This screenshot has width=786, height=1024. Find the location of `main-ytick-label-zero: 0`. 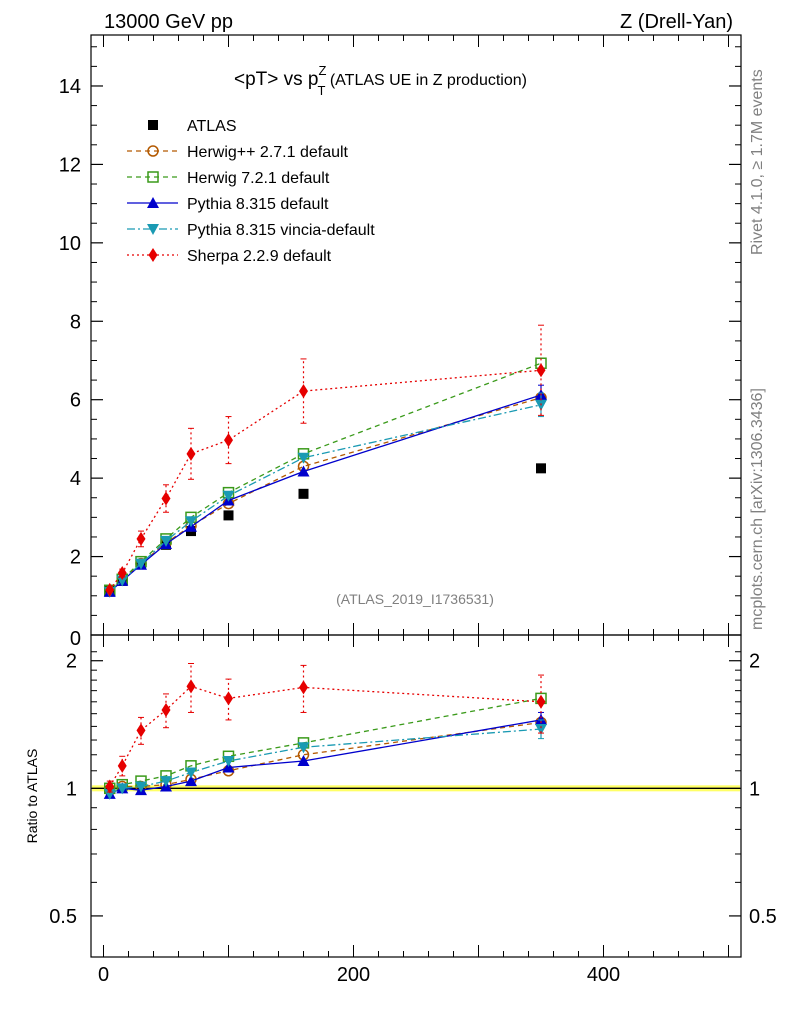

main-ytick-label-zero: 0 is located at coordinates (75, 639).